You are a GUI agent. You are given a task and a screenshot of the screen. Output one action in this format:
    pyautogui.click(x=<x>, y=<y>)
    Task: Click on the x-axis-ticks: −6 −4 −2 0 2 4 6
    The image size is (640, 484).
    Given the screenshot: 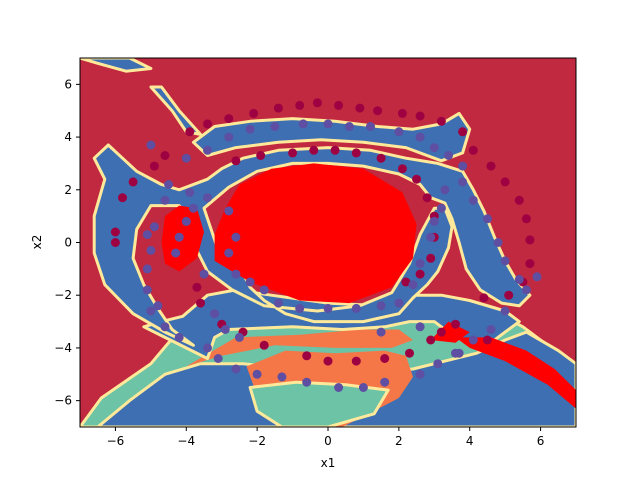 What is the action you would take?
    pyautogui.click(x=325, y=437)
    